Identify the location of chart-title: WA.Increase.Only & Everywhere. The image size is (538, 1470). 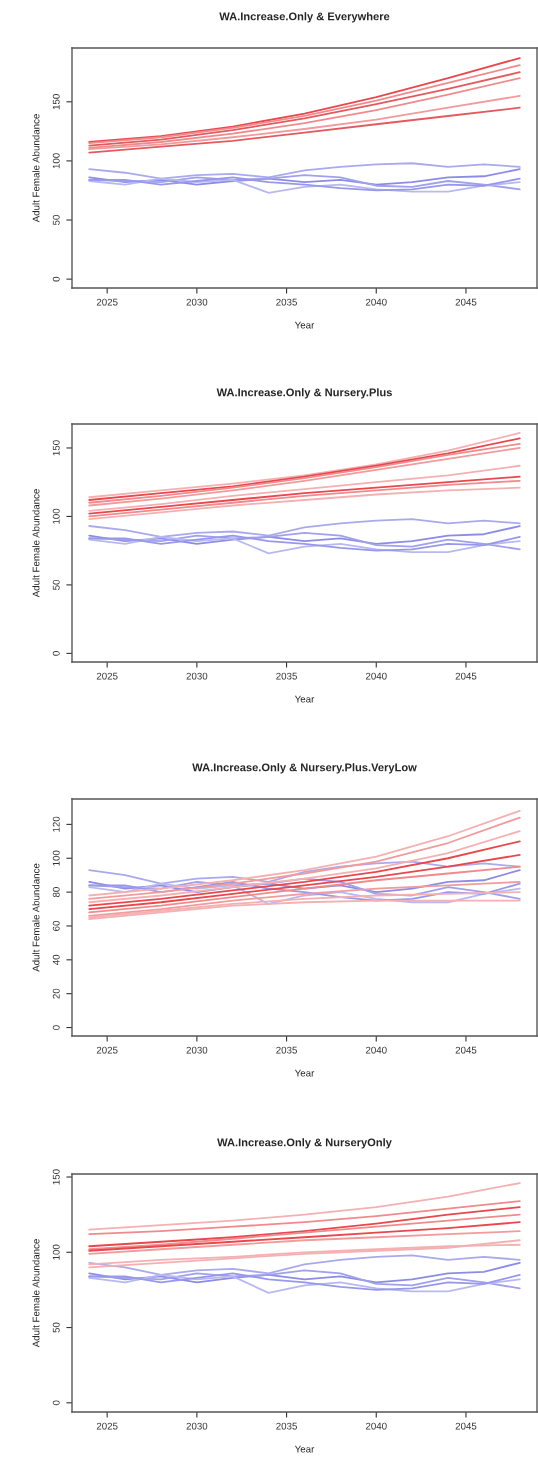
(304, 17).